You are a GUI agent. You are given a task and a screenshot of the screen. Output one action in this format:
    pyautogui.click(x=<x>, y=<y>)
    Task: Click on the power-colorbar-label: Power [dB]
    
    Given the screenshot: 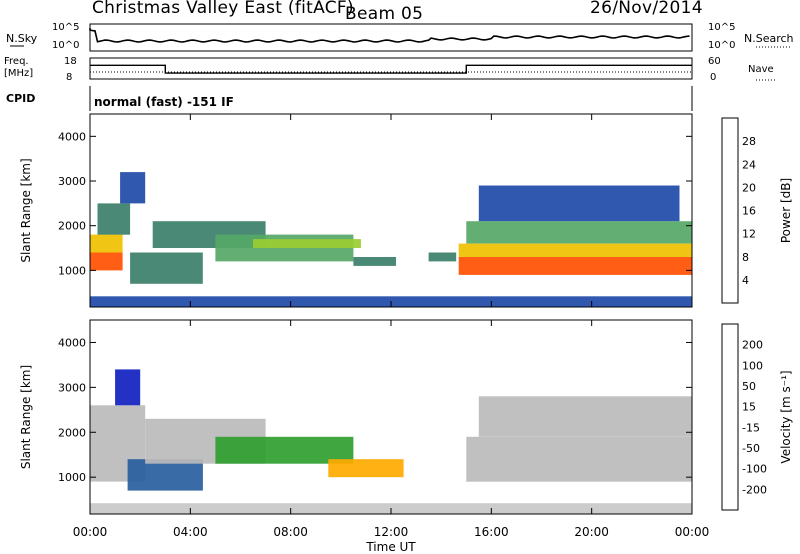 What is the action you would take?
    pyautogui.click(x=786, y=210)
    